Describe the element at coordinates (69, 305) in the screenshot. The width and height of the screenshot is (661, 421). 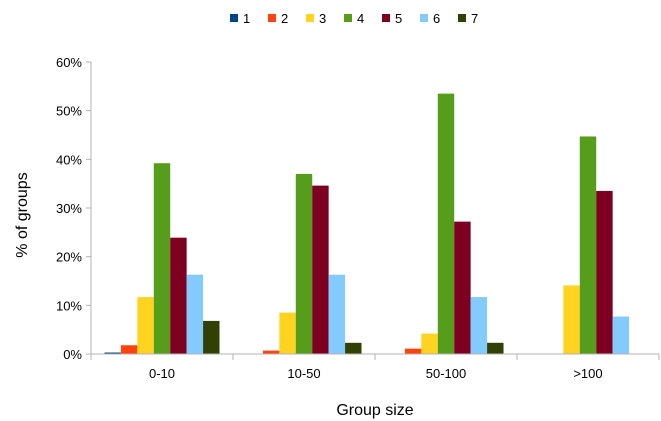
I see `y-tick-label: 10%` at that location.